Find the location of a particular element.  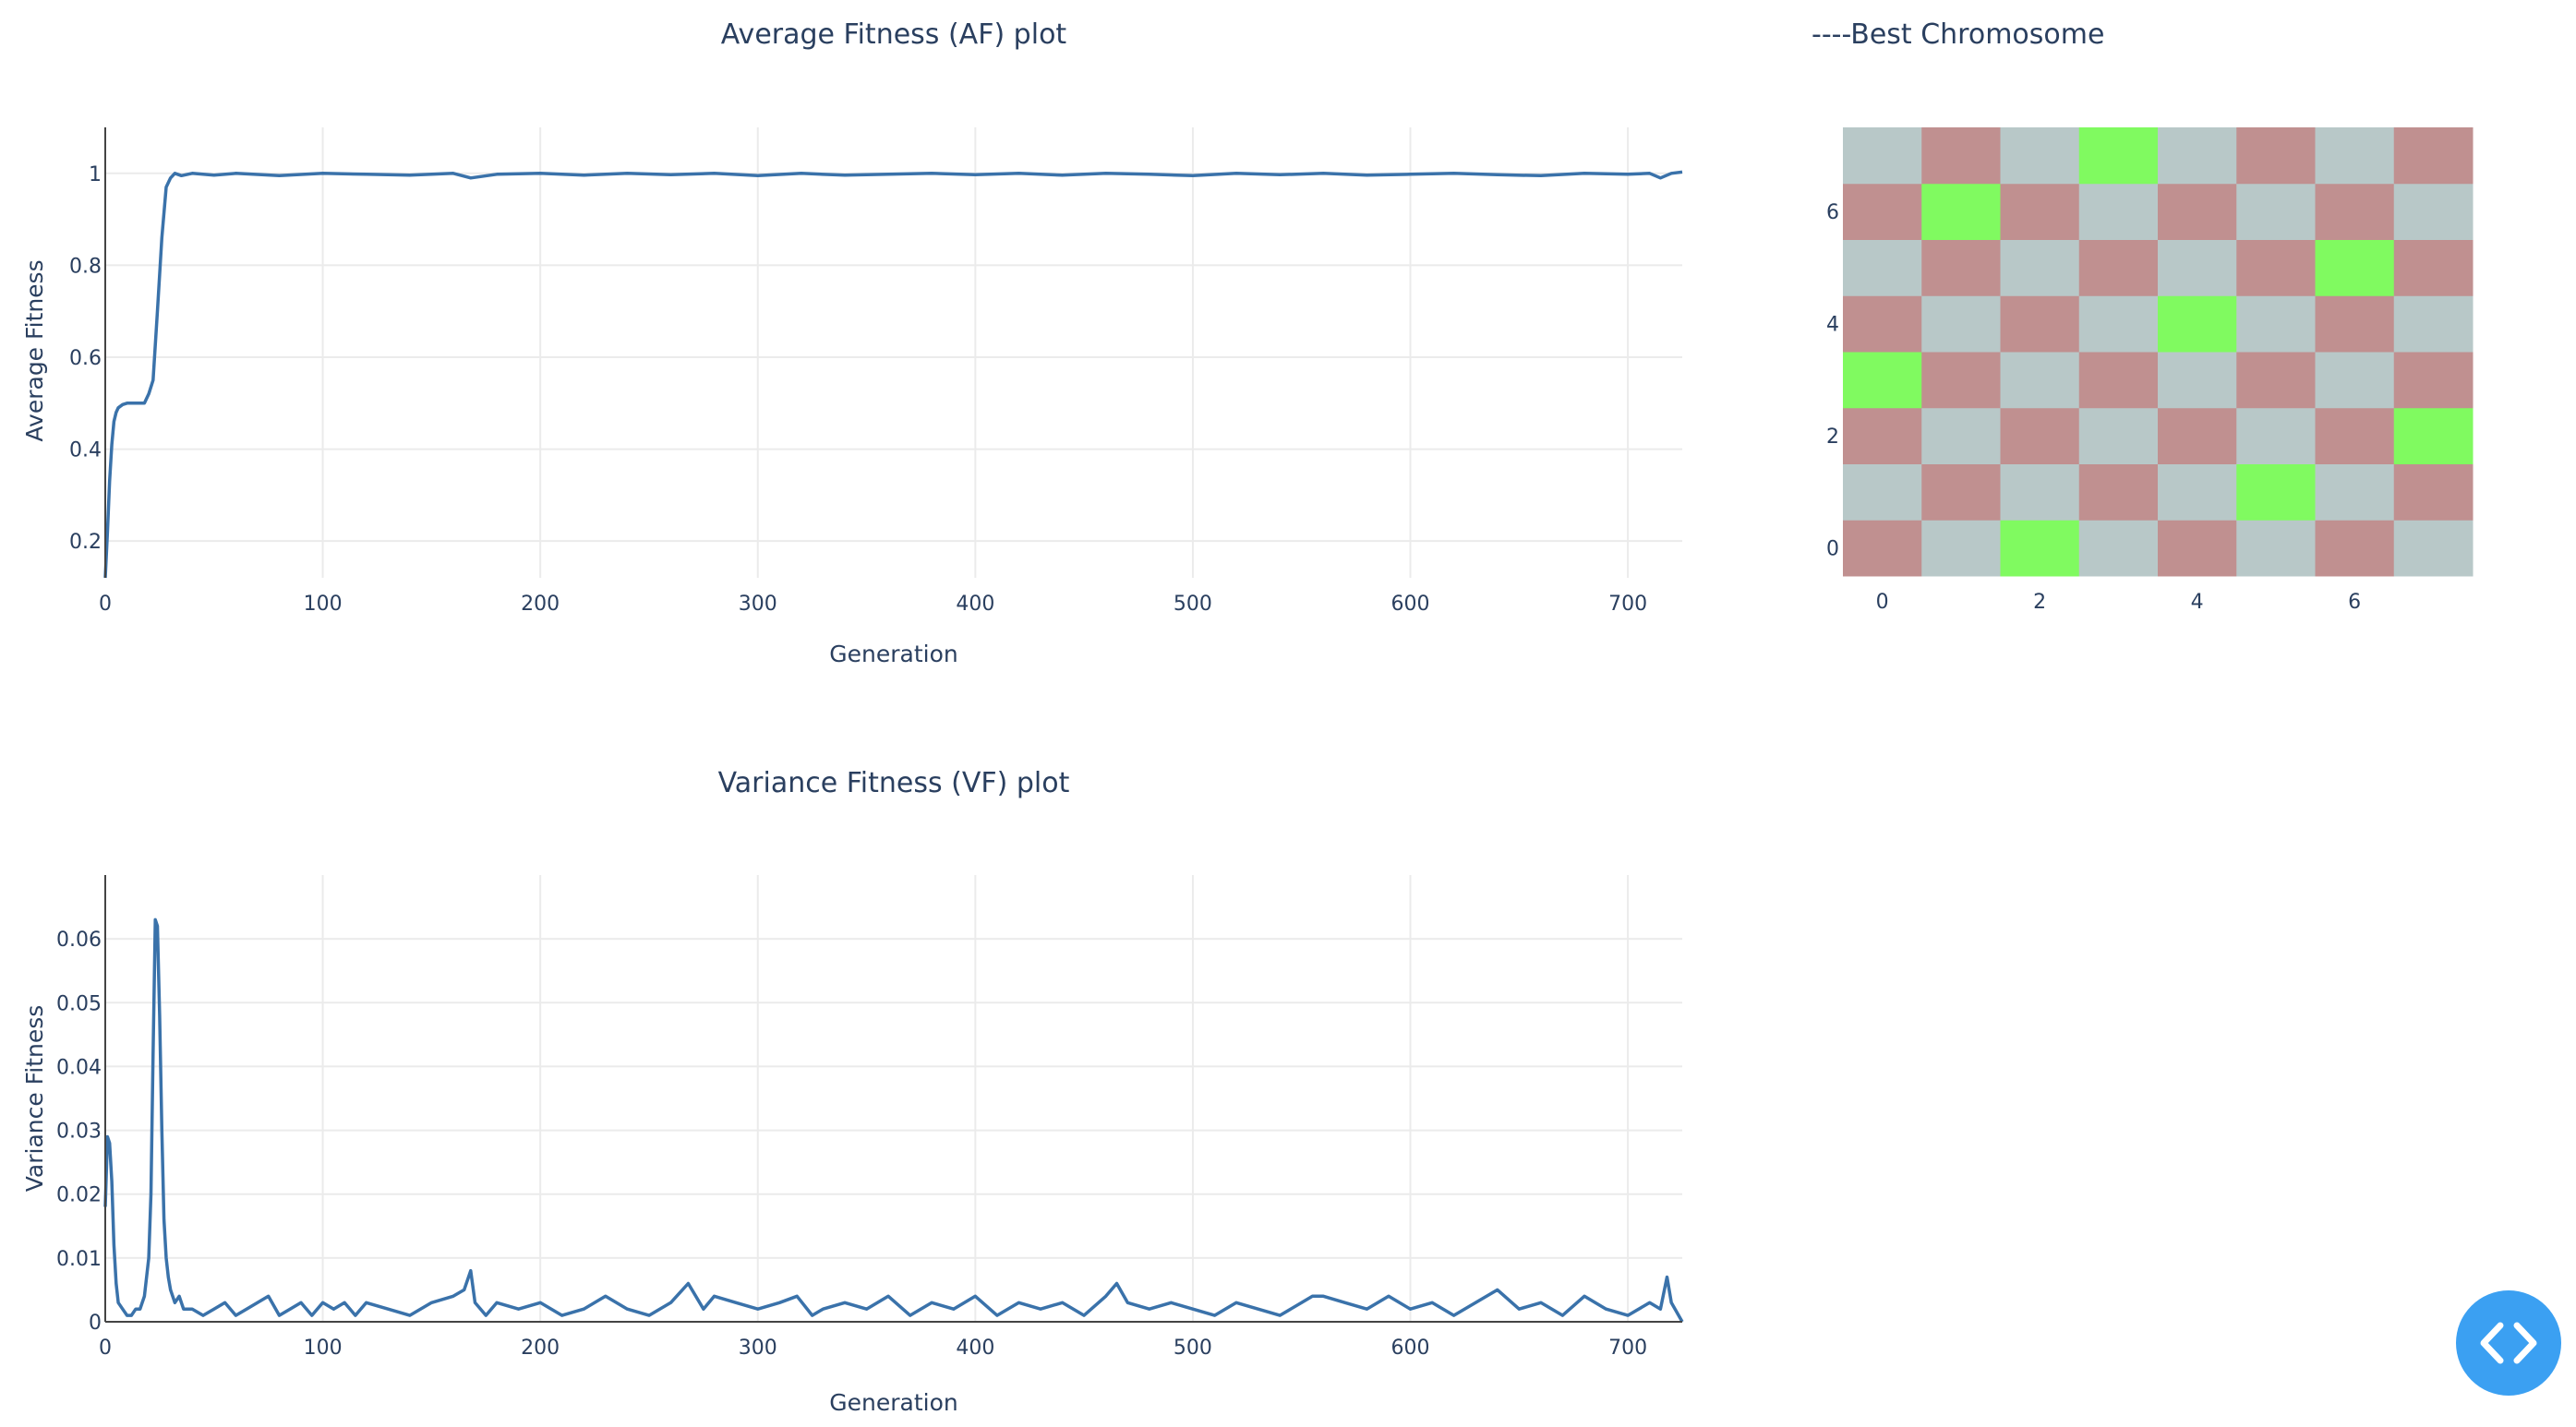

af-x-tick-label: 400 is located at coordinates (975, 604).